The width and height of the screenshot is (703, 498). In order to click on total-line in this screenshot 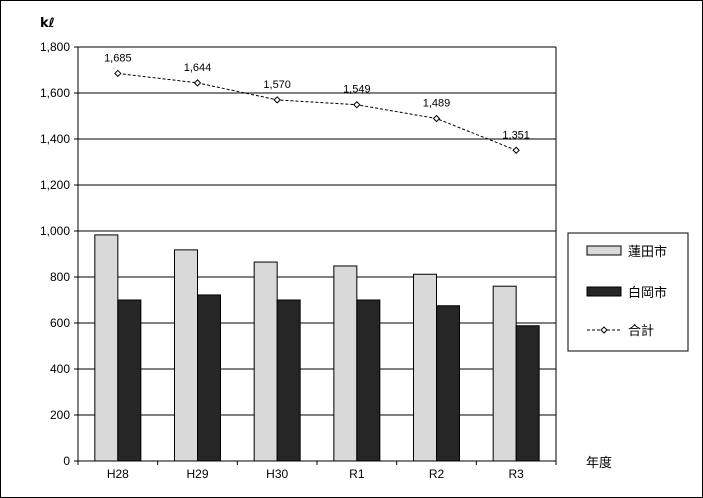, I will do `click(317, 111)`.